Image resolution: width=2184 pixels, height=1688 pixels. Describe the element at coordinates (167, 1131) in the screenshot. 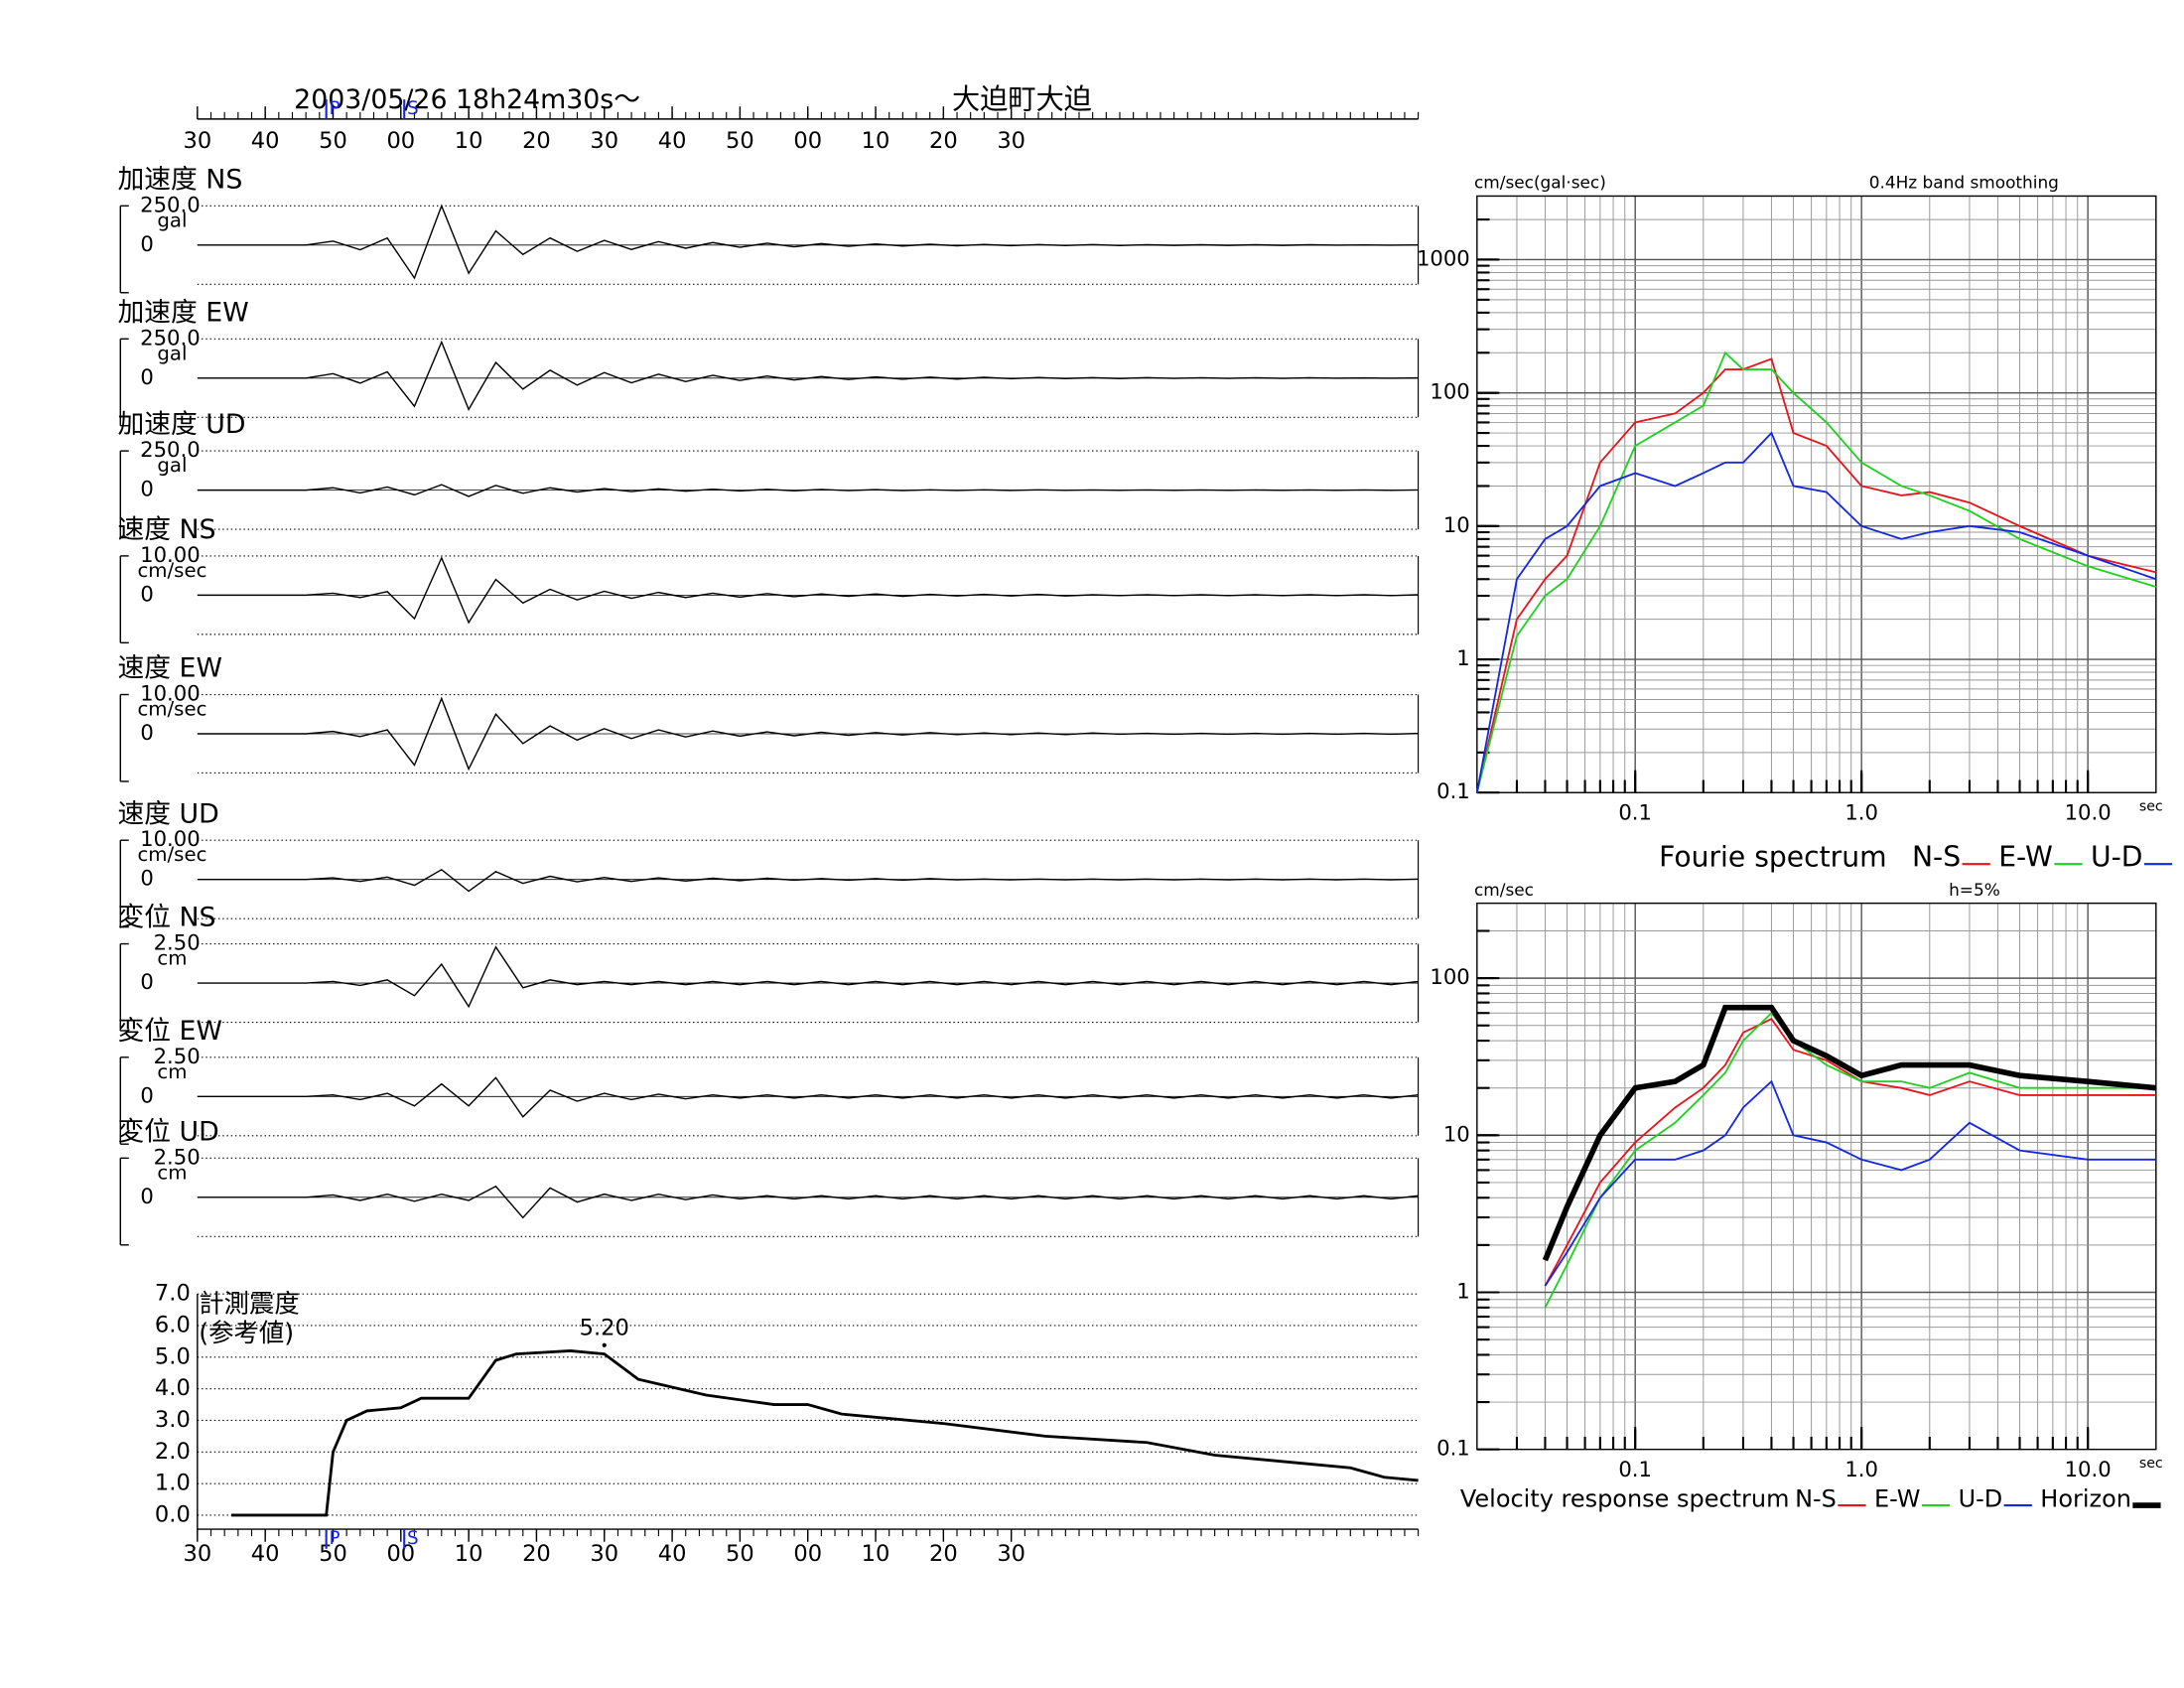

I see `panel-title: 変位 UD` at that location.